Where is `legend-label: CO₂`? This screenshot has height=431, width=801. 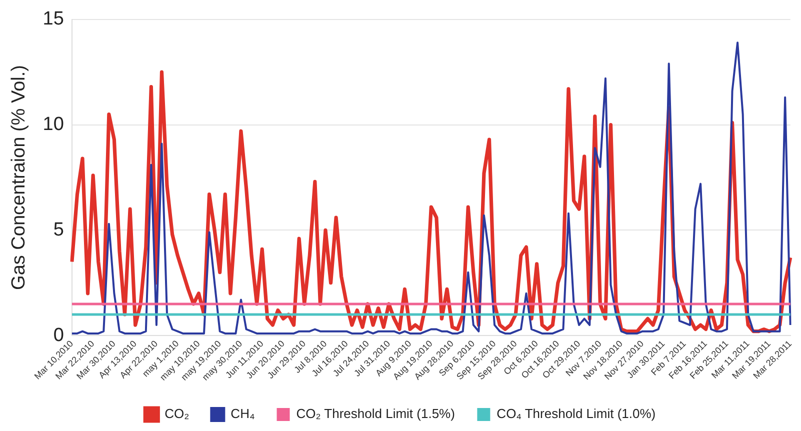 legend-label: CO₂ is located at coordinates (177, 414).